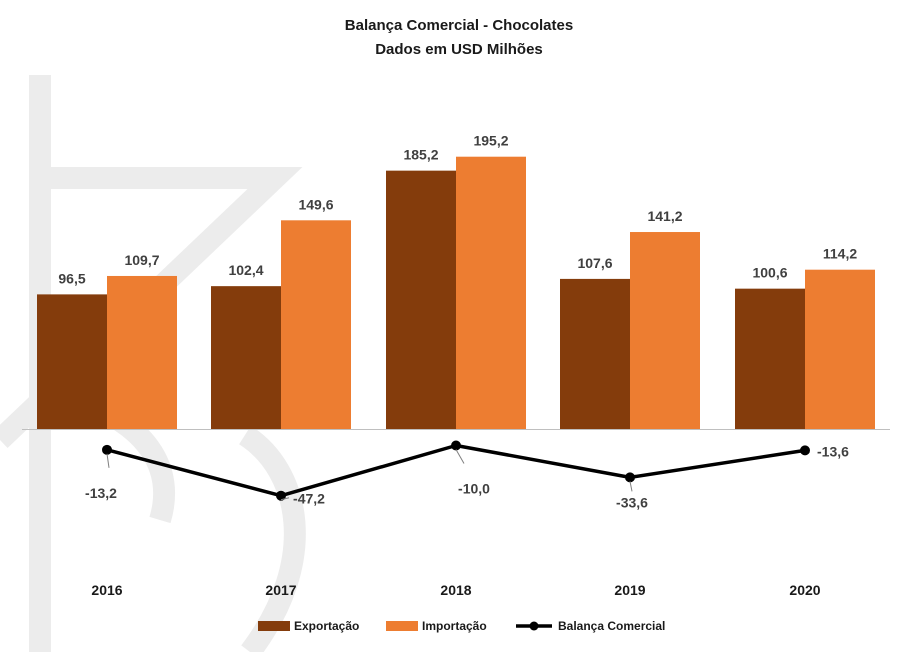 The height and width of the screenshot is (652, 919). I want to click on bar-importacao-2017, so click(316, 324).